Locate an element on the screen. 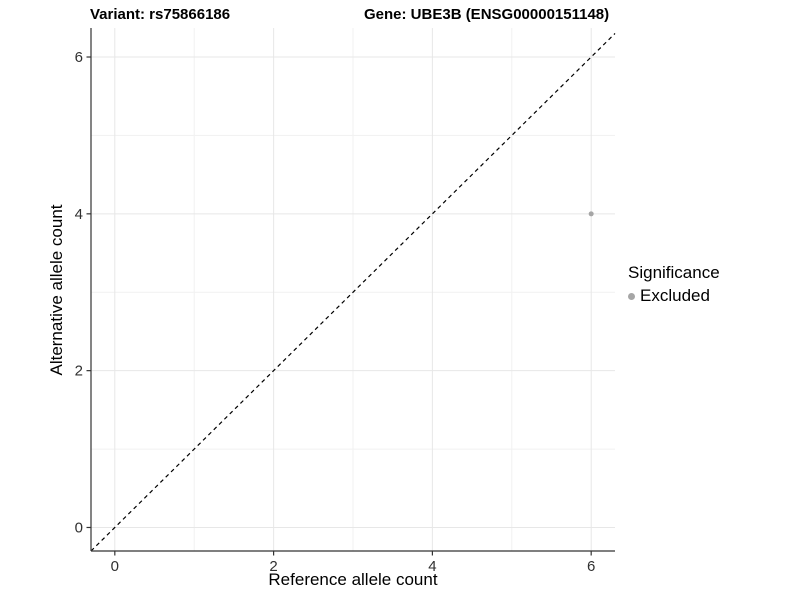  variant-title: Variant: rs75866186 is located at coordinates (160, 14).